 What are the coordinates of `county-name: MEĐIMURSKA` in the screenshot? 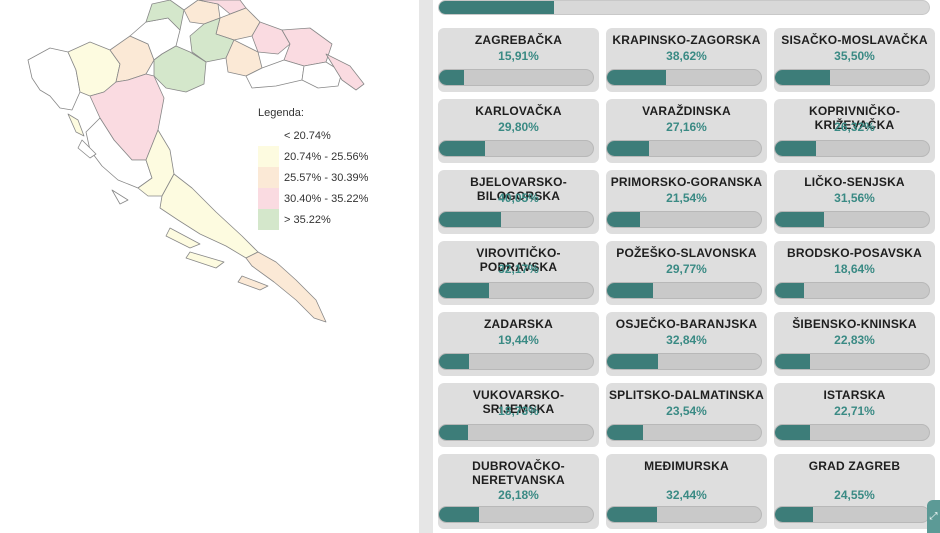 It's located at (686, 466).